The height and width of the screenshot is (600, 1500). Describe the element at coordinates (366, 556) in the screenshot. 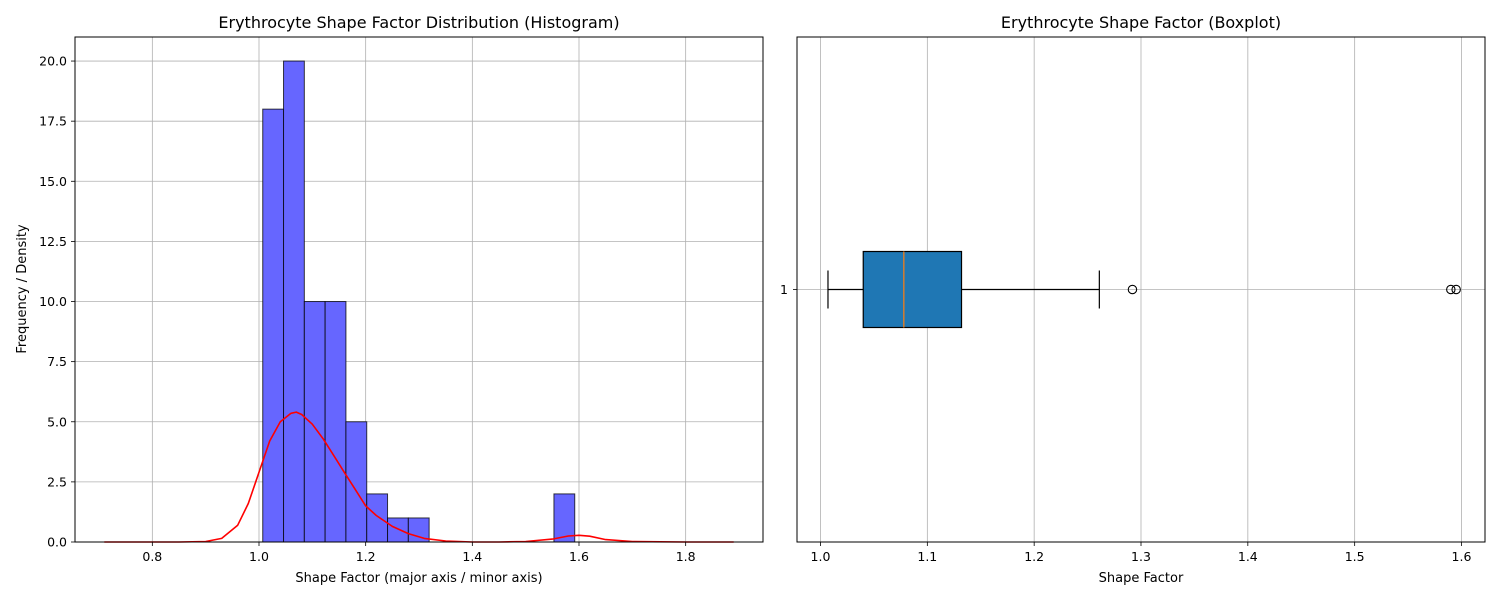

I see `histogram-x-tick-label: 1.2` at that location.